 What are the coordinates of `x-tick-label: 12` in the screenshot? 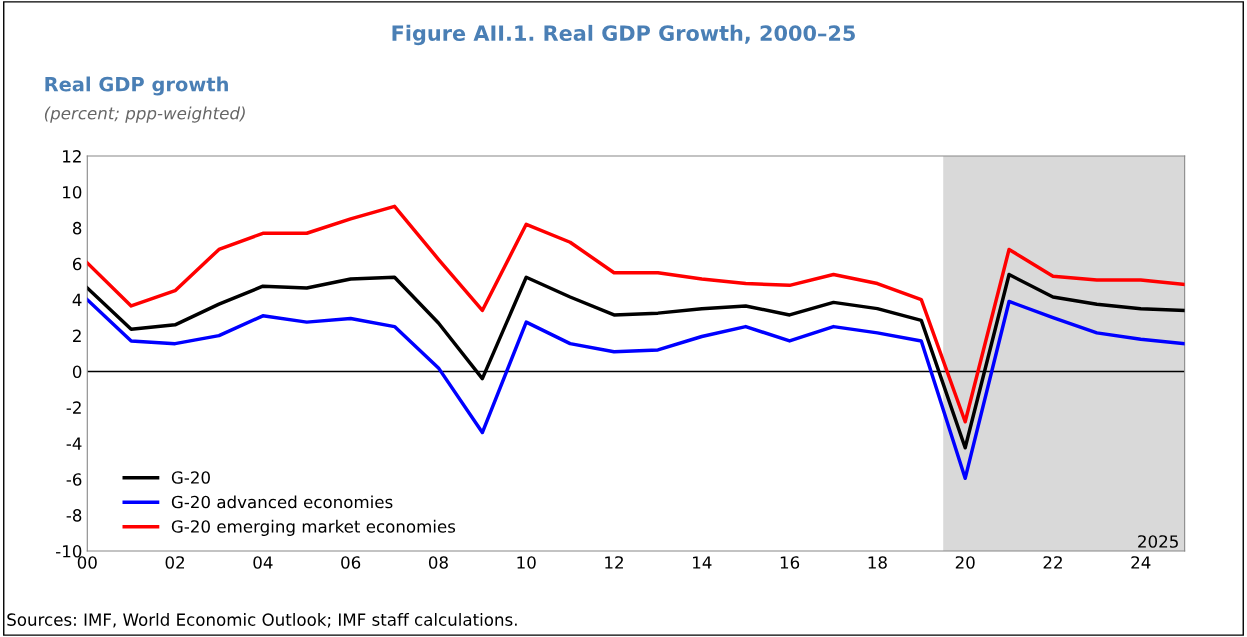 It's located at (614, 562).